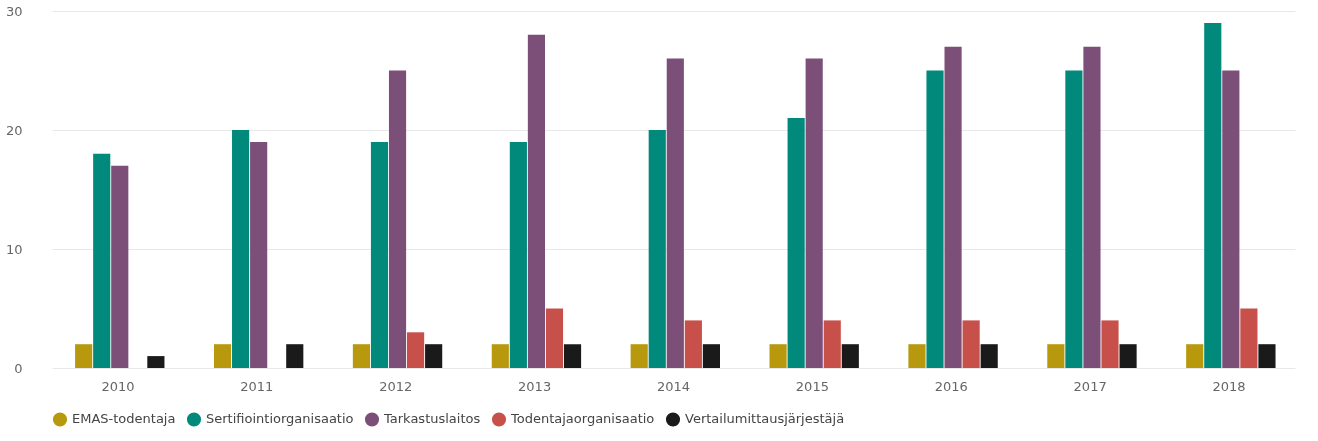 The height and width of the screenshot is (441, 1318). Describe the element at coordinates (1090, 386) in the screenshot. I see `x-tick-label: 2017` at that location.